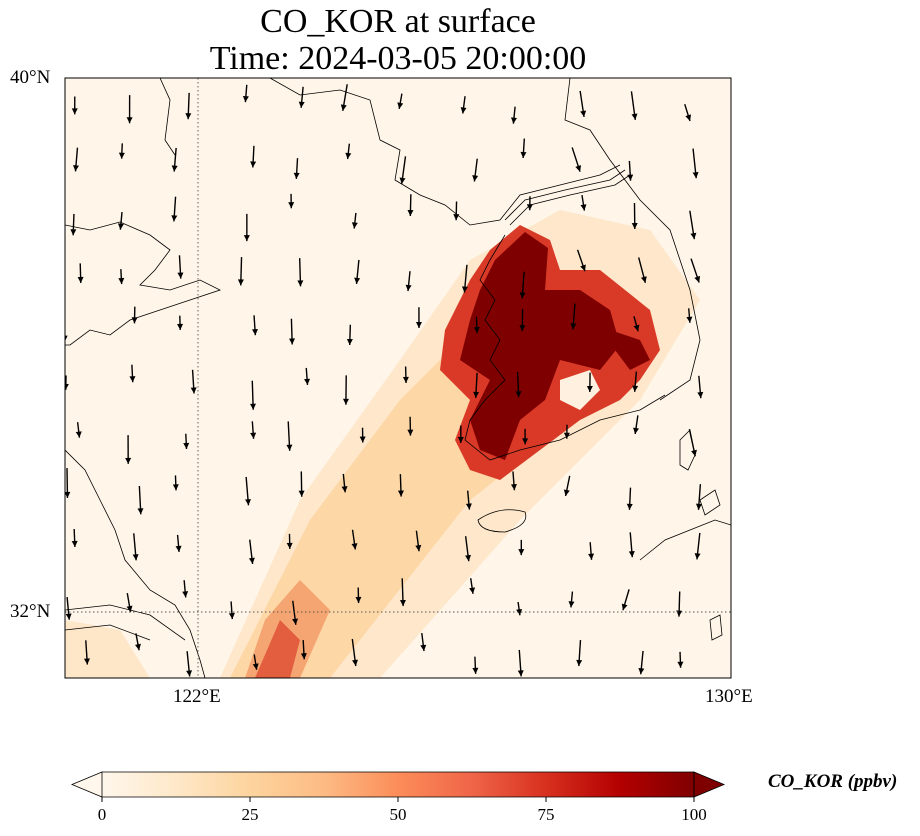  What do you see at coordinates (398, 21) in the screenshot?
I see `map-title-line-1: CO_KOR at surface` at bounding box center [398, 21].